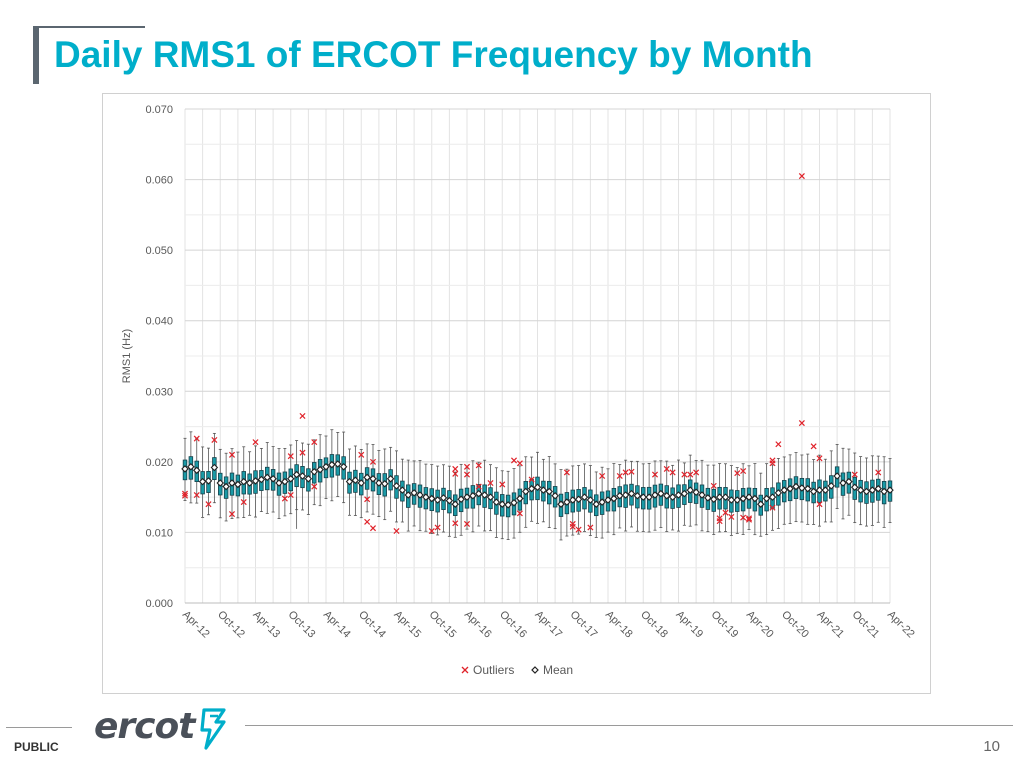 The width and height of the screenshot is (1024, 768). What do you see at coordinates (159, 392) in the screenshot?
I see `y-tick-label: 0.030` at bounding box center [159, 392].